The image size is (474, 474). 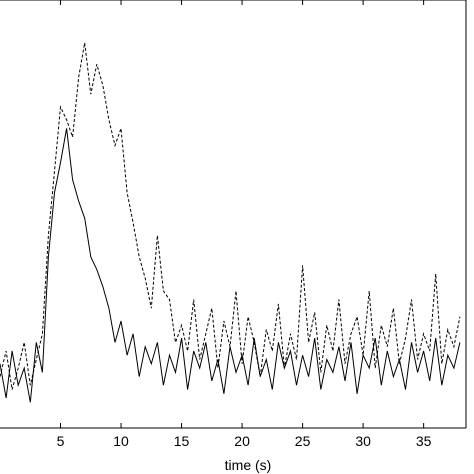 I want to click on x-axis-label: time (s), so click(x=248, y=465).